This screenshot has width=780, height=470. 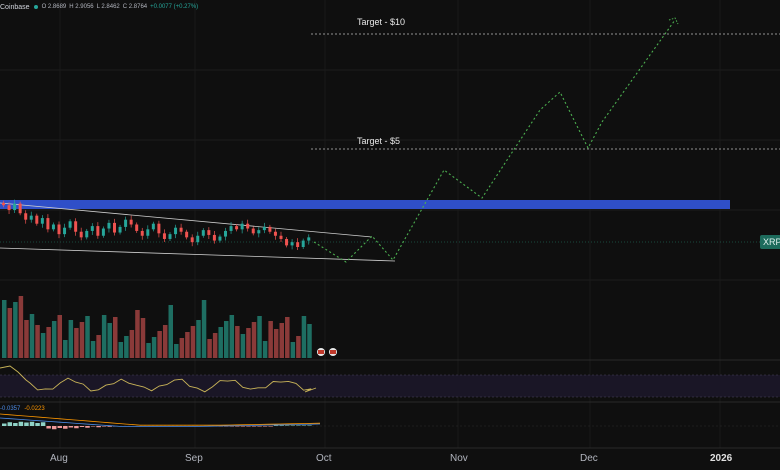 I want to click on ohlc-value: O 2.8689, so click(x=54, y=7).